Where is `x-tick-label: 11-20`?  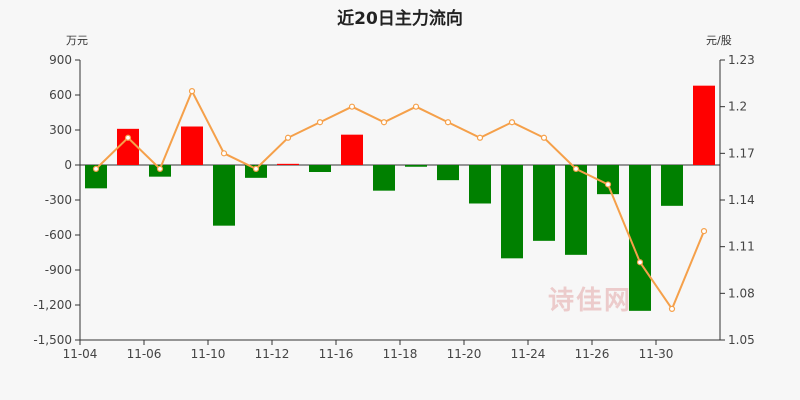 x-tick-label: 11-20 is located at coordinates (464, 354).